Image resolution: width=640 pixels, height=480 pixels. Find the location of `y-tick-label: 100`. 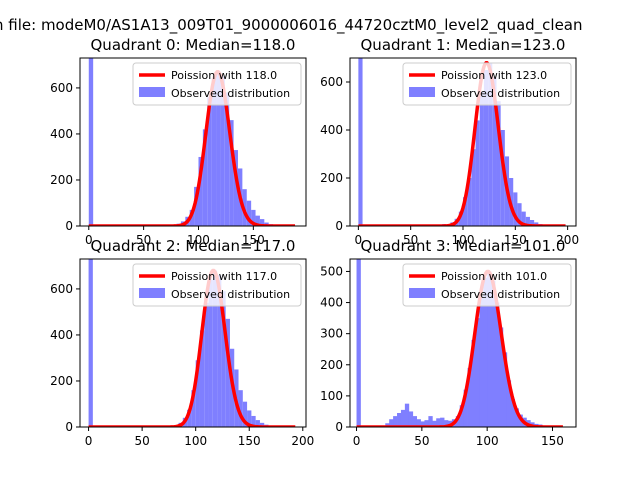

y-tick-label: 100 is located at coordinates (331, 396).